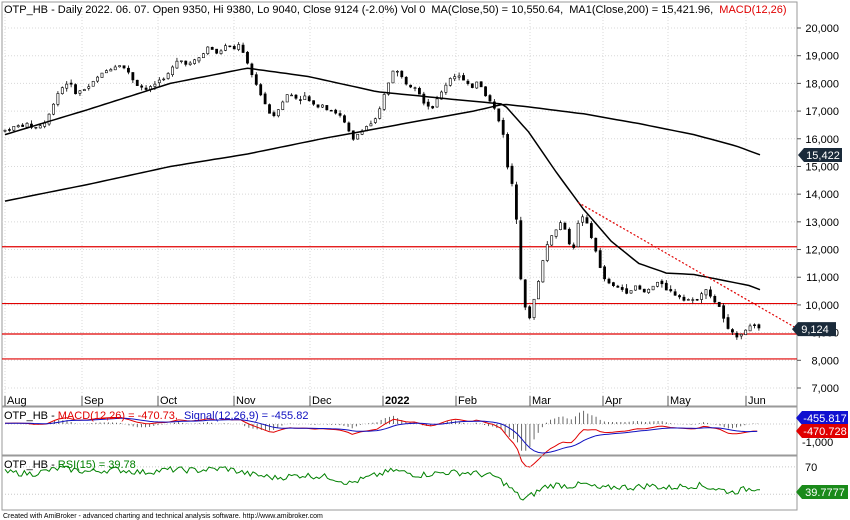 The width and height of the screenshot is (850, 520). Describe the element at coordinates (822, 167) in the screenshot. I see `price-tick-label: 15,000` at that location.